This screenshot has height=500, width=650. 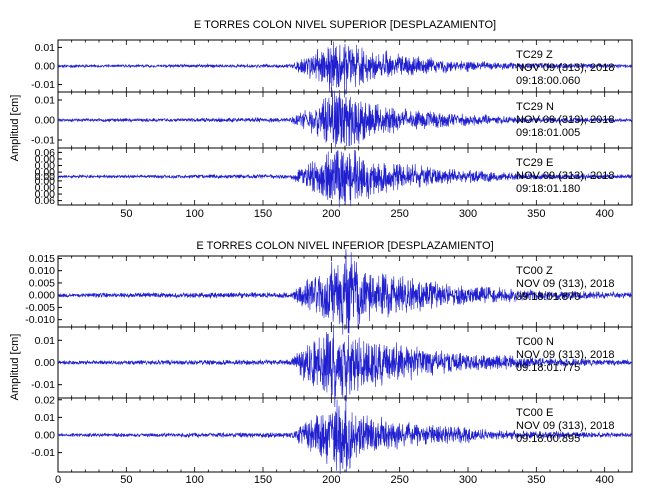 What do you see at coordinates (40, 308) in the screenshot?
I see `y-tick-label: -0.005` at bounding box center [40, 308].